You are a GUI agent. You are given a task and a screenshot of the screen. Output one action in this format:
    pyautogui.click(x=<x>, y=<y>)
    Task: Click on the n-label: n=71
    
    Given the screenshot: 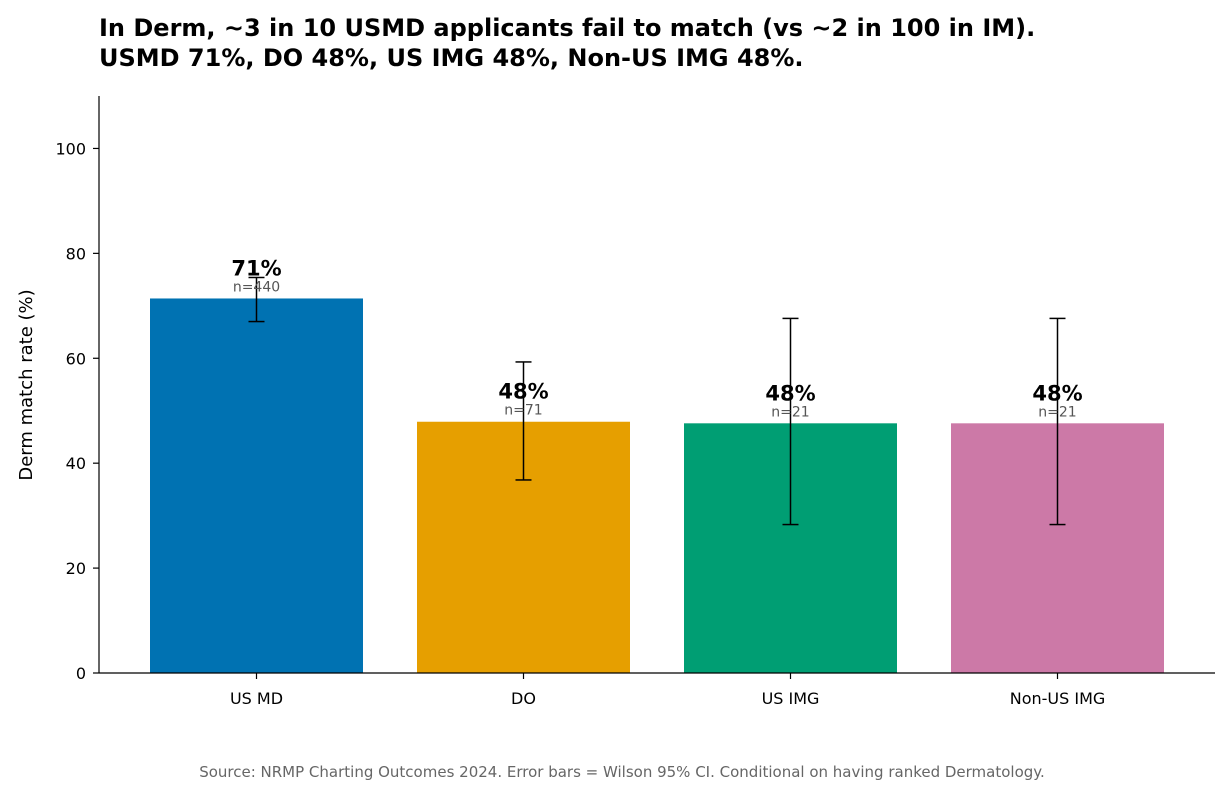 What is the action you would take?
    pyautogui.click(x=523, y=411)
    